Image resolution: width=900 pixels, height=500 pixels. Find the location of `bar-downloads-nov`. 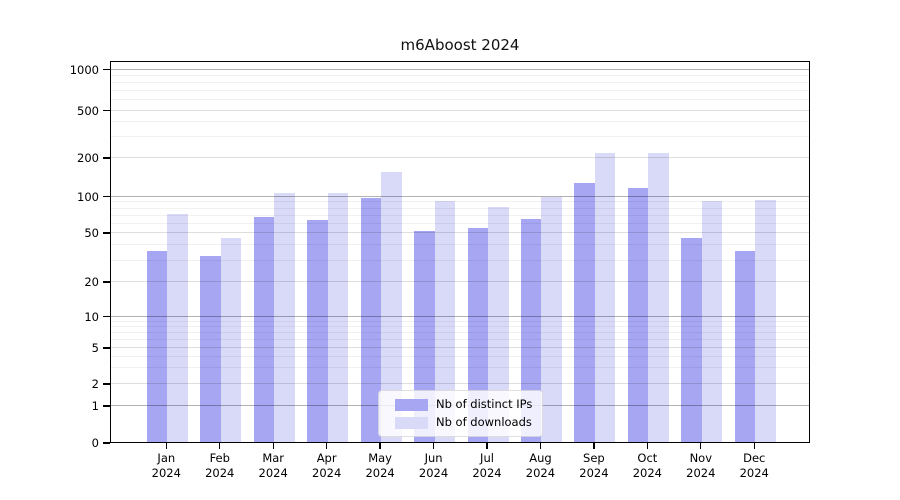

bar-downloads-nov is located at coordinates (712, 321).